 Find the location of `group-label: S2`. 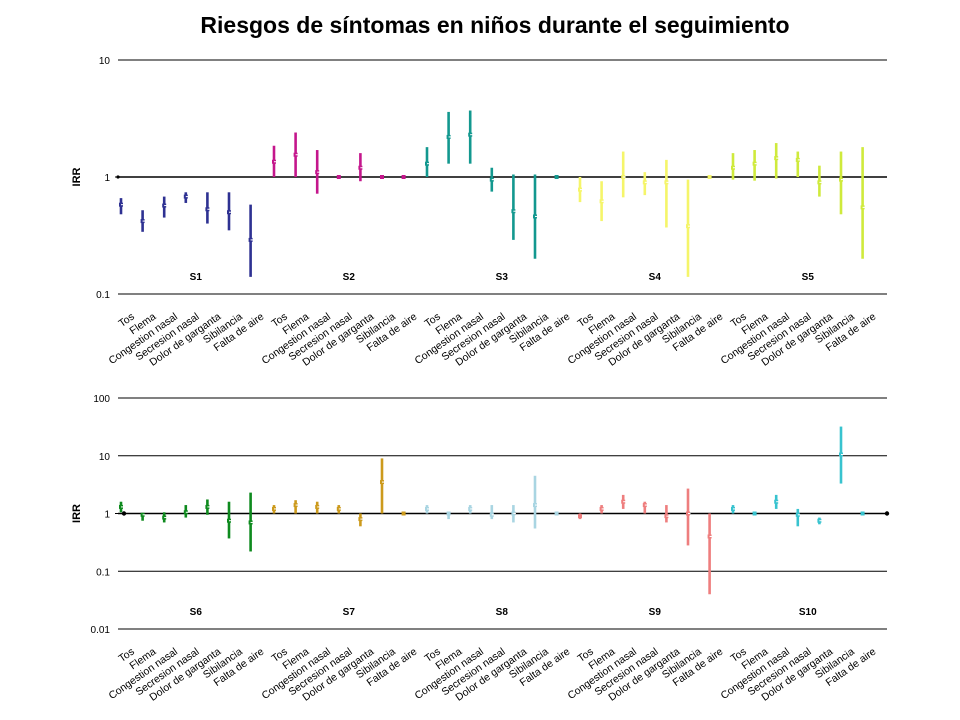

group-label: S2 is located at coordinates (349, 277).